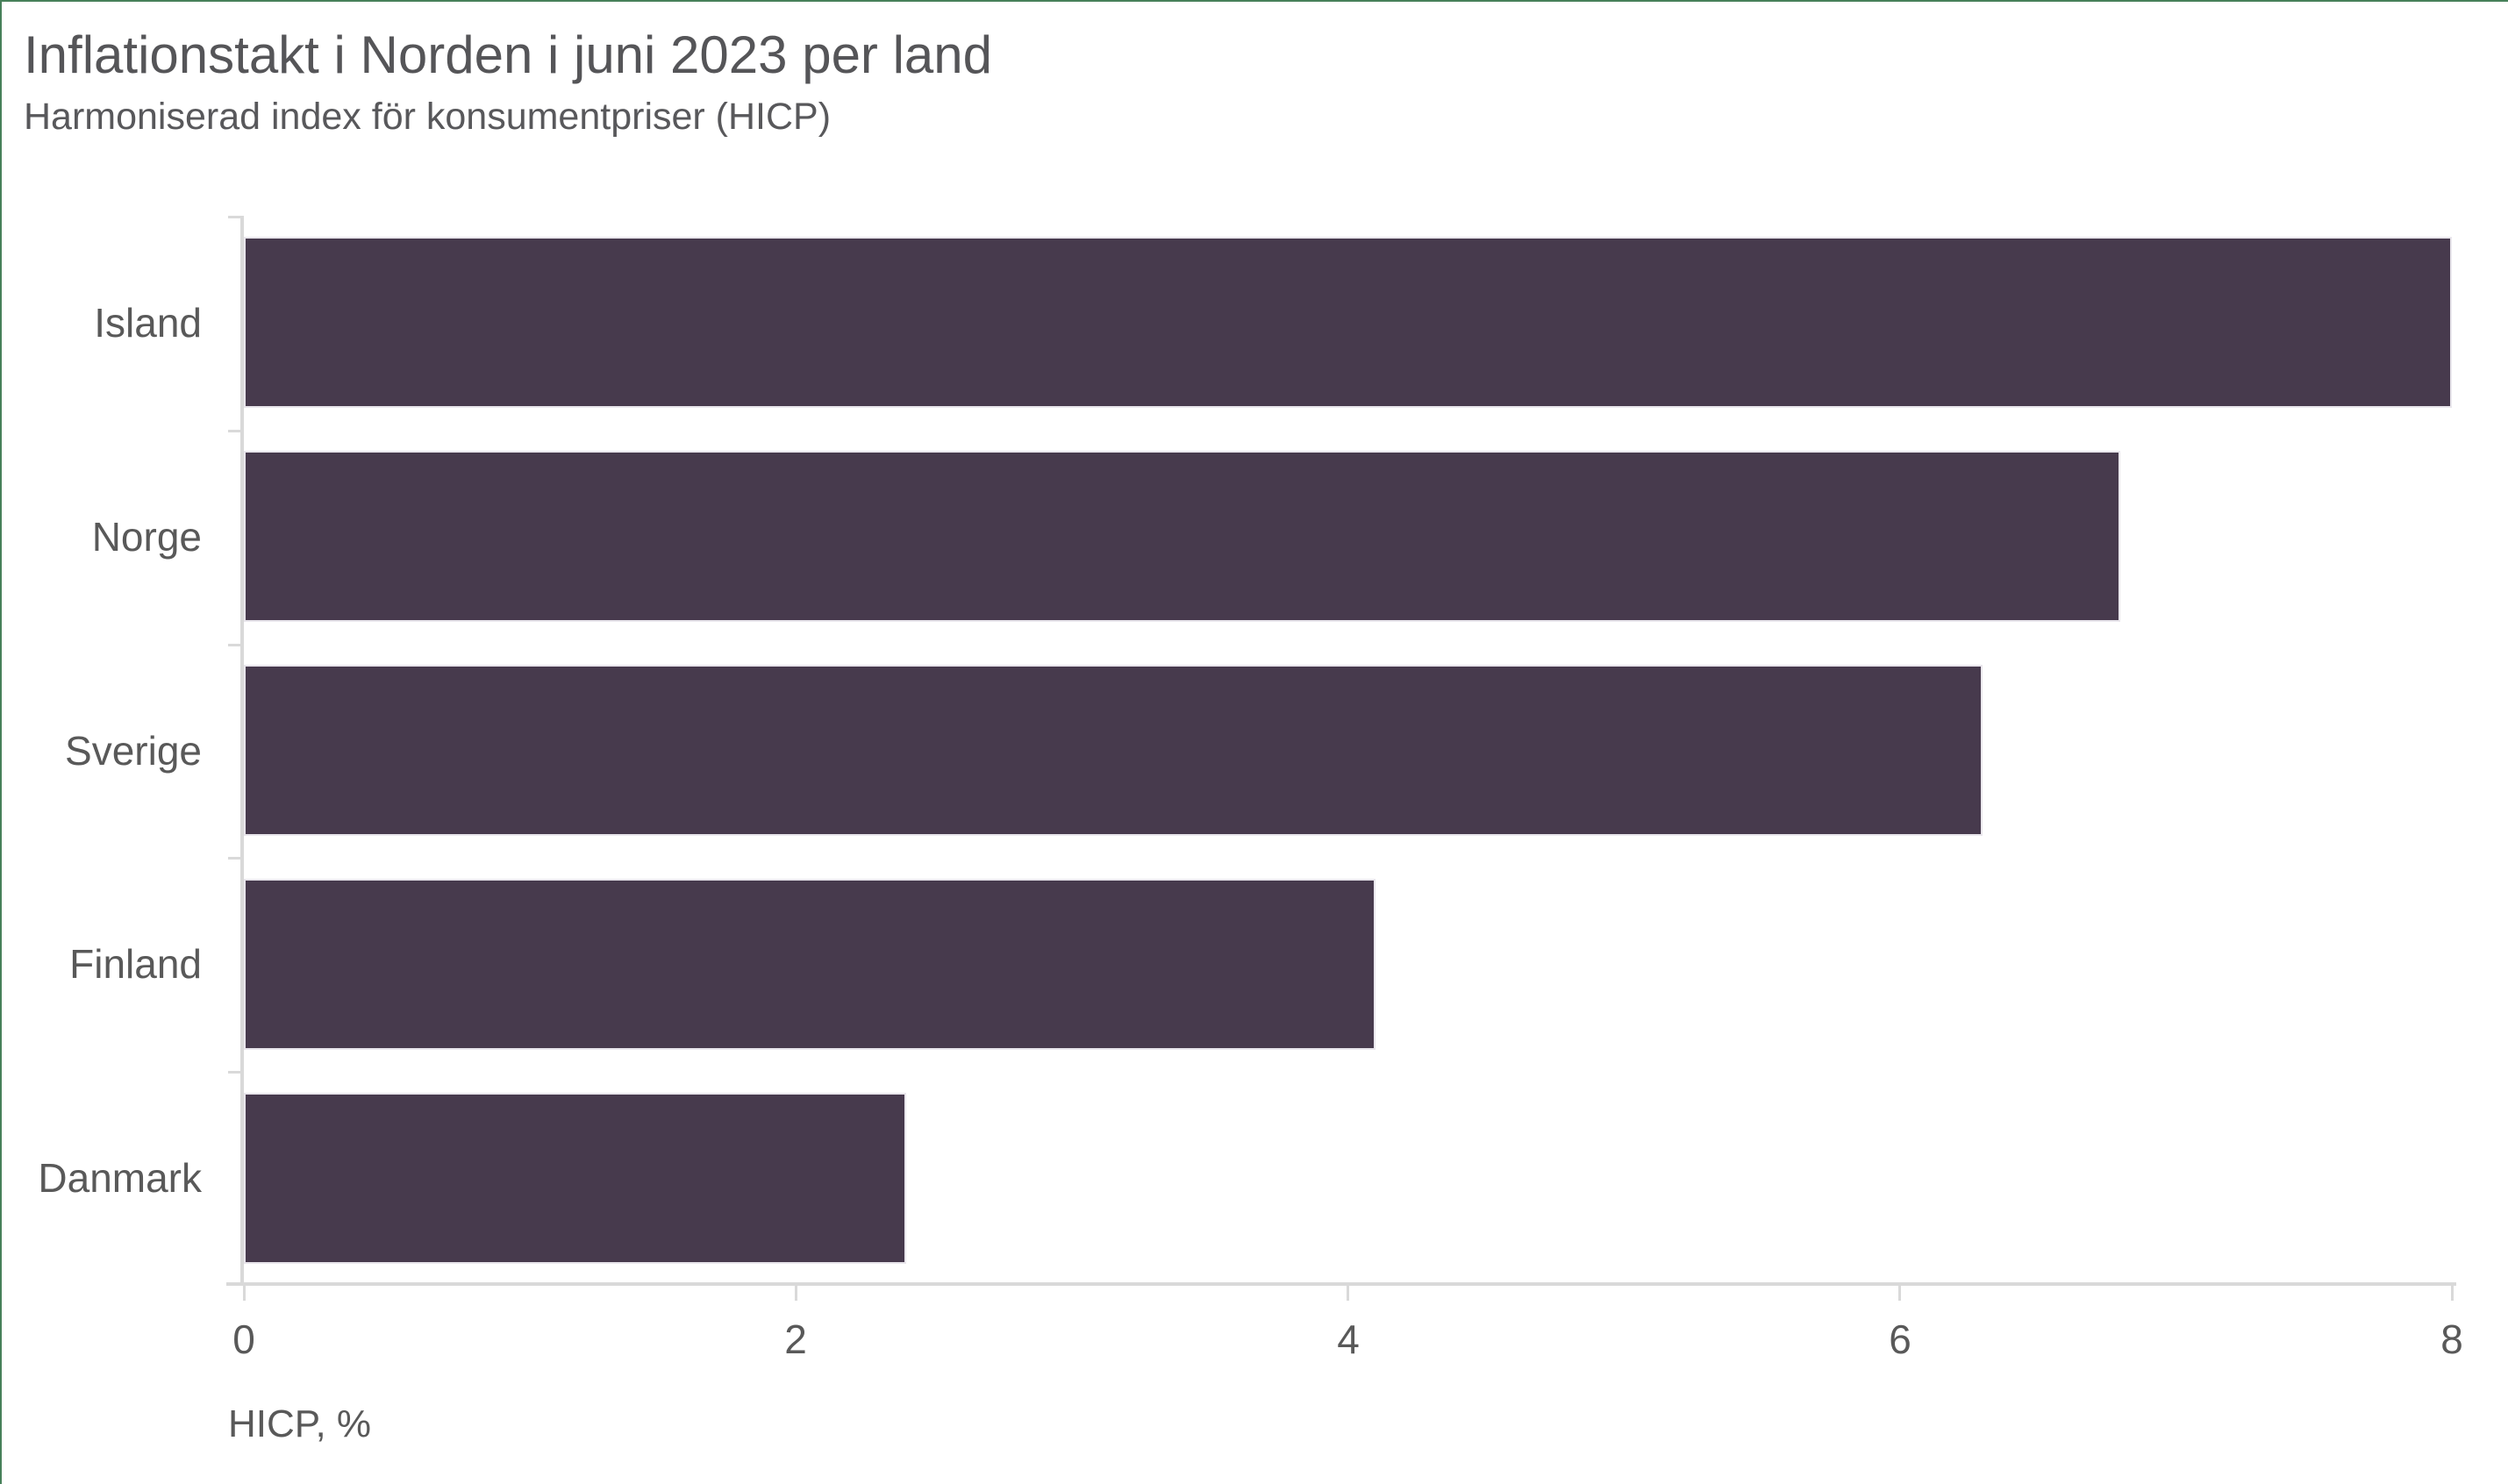 The width and height of the screenshot is (2508, 1484). What do you see at coordinates (146, 537) in the screenshot?
I see `category-label-norge: Norge` at bounding box center [146, 537].